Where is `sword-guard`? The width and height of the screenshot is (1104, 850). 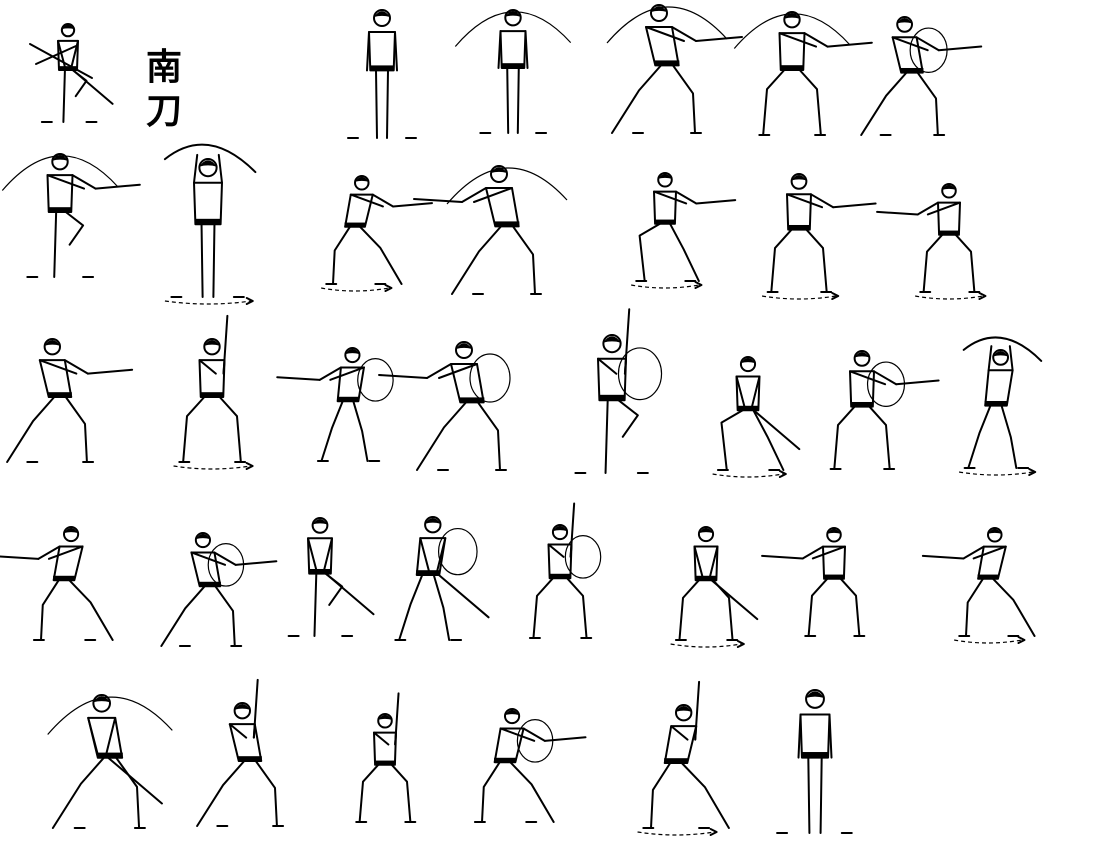 sword-guard is located at coordinates (56, 55).